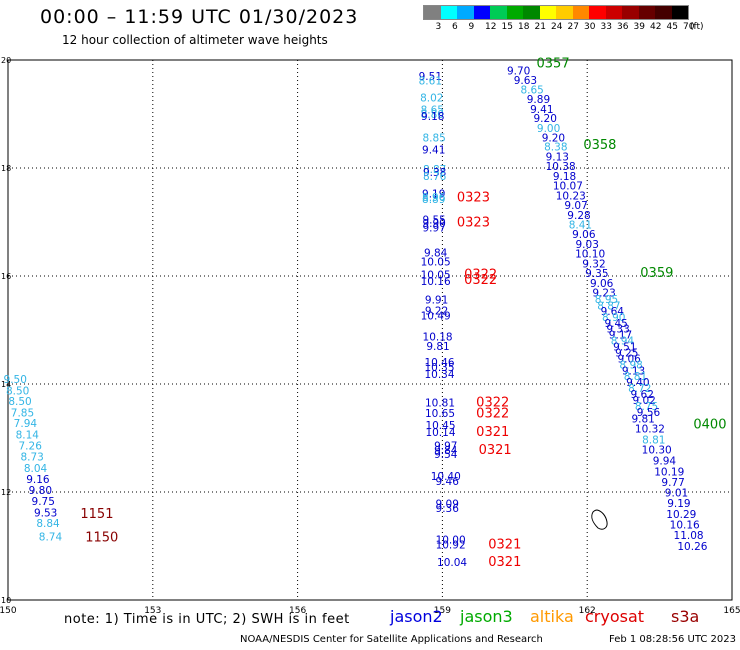 This screenshot has height=650, width=740. Describe the element at coordinates (623, 27) in the screenshot. I see `legend-label: 36` at that location.